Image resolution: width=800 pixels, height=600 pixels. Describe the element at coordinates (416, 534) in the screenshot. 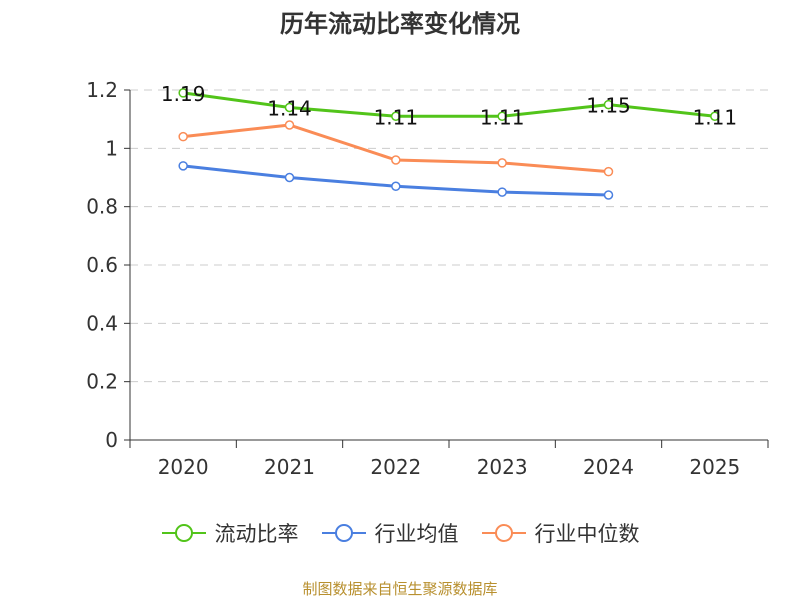

I see `legend-label-industry-average: 行业均值` at that location.